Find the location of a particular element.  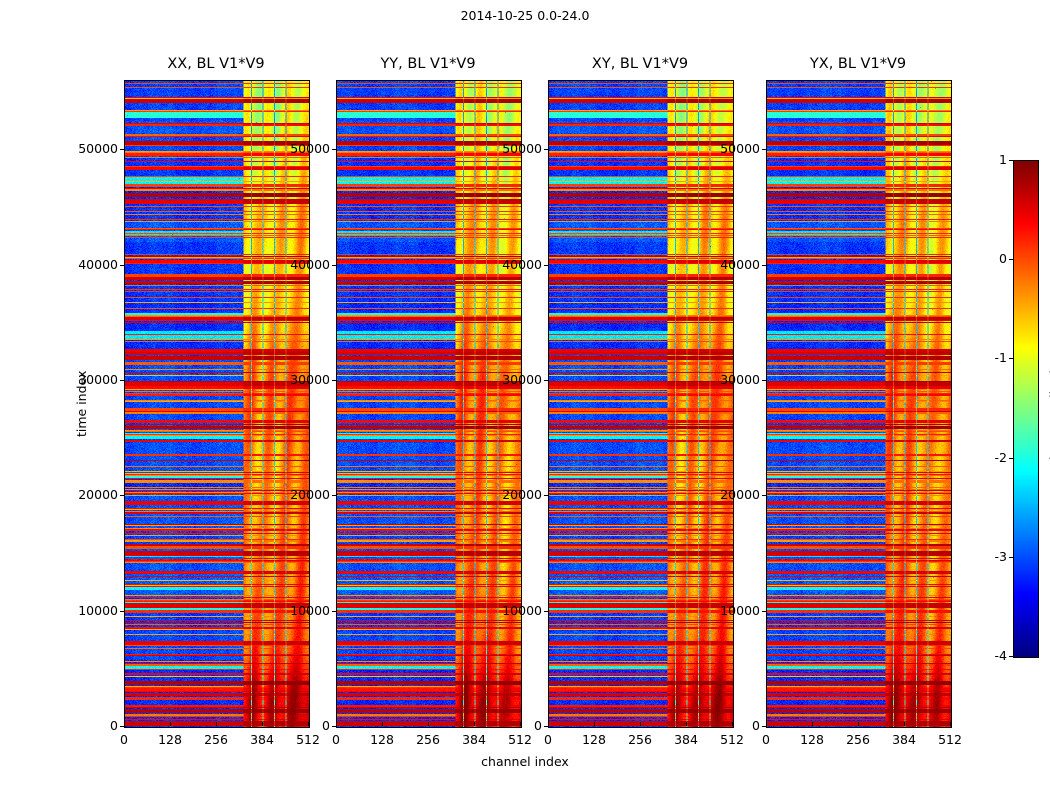

colorbar-tick-label: -2 is located at coordinates (1000, 457).